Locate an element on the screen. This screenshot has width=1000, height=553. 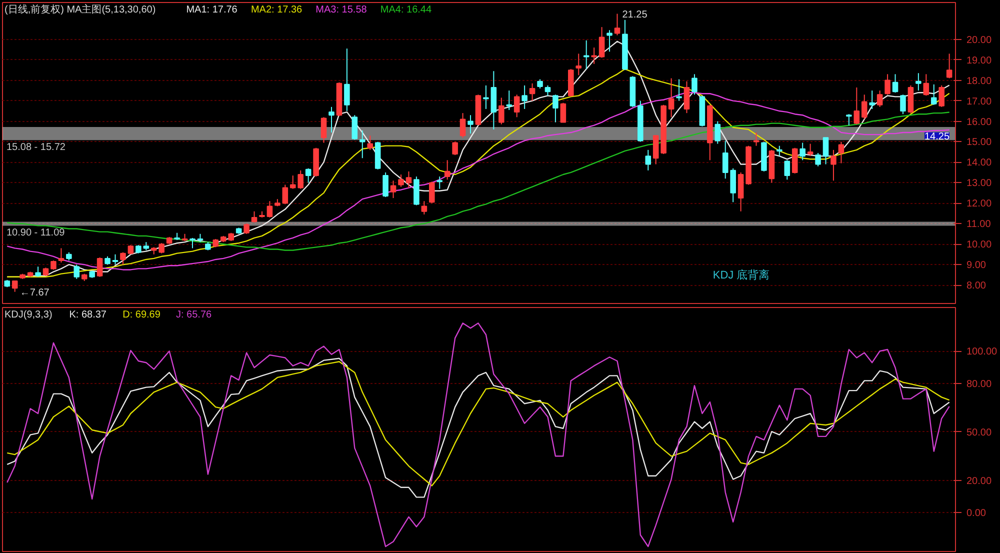
text: MA4: 16.44 is located at coordinates (406, 10).